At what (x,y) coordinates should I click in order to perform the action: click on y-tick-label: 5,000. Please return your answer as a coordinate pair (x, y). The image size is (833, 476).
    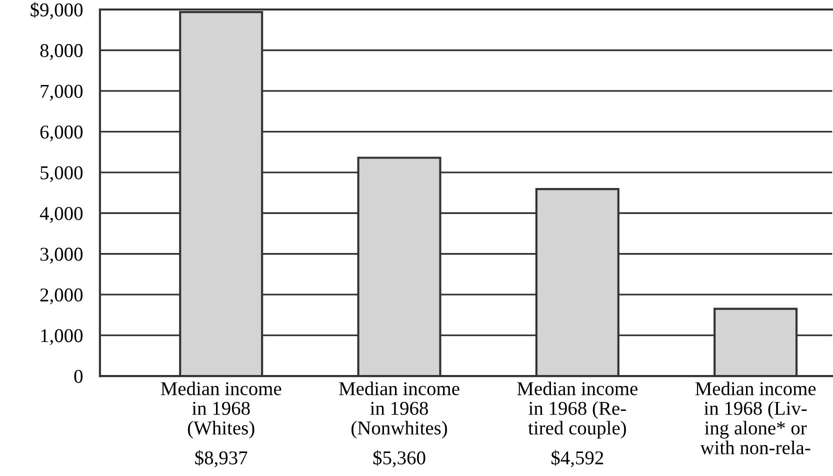
    Looking at the image, I should click on (61, 174).